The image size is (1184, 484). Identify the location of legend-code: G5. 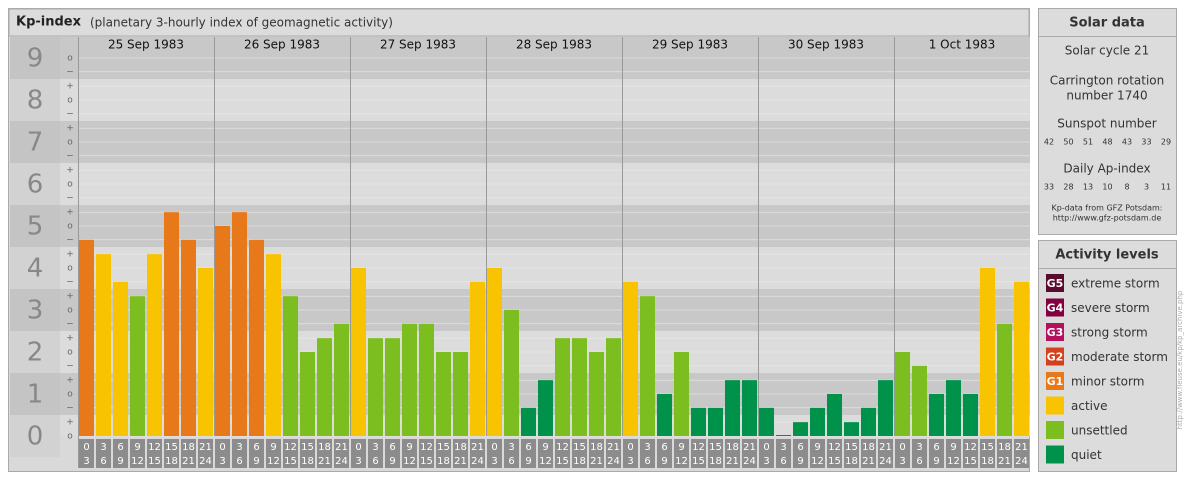
(1055, 283).